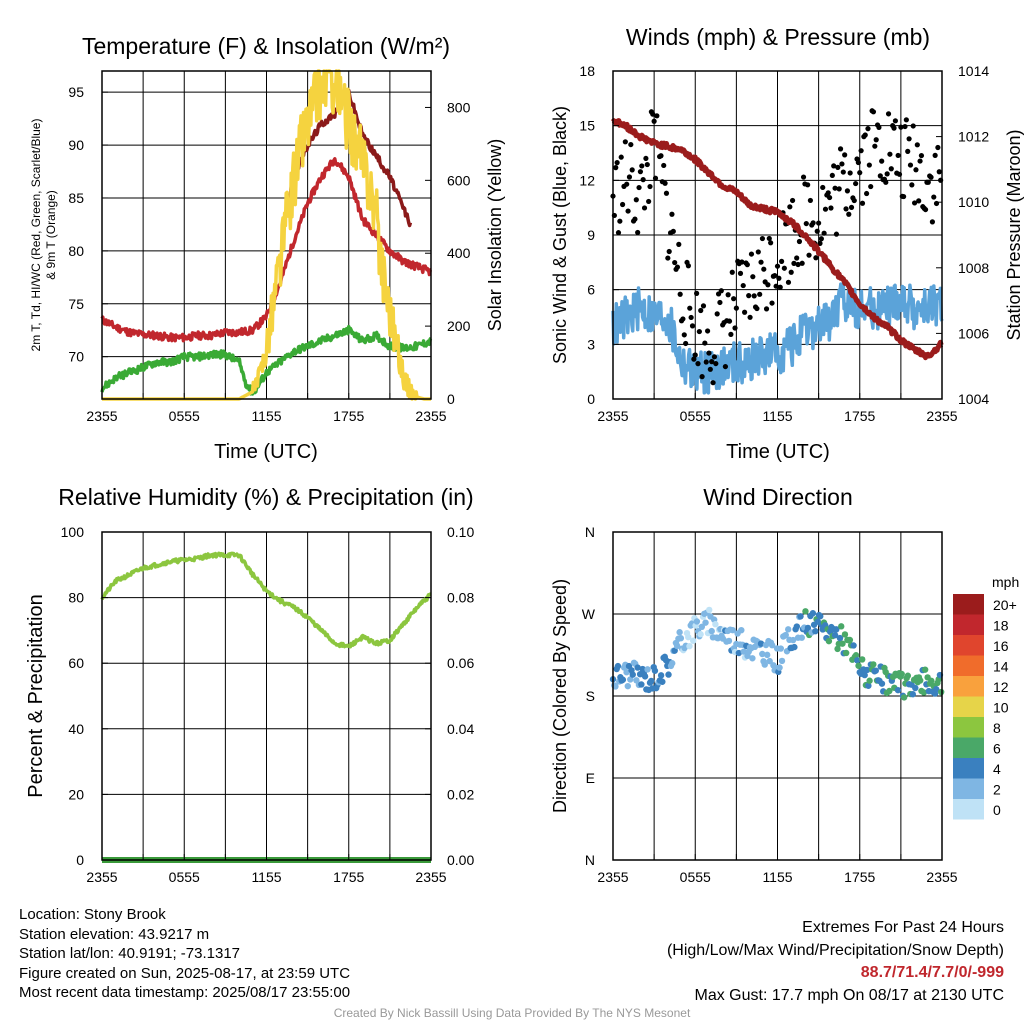  I want to click on extremes-values: 88.7/71.4/7.7/0/-999, so click(932, 972).